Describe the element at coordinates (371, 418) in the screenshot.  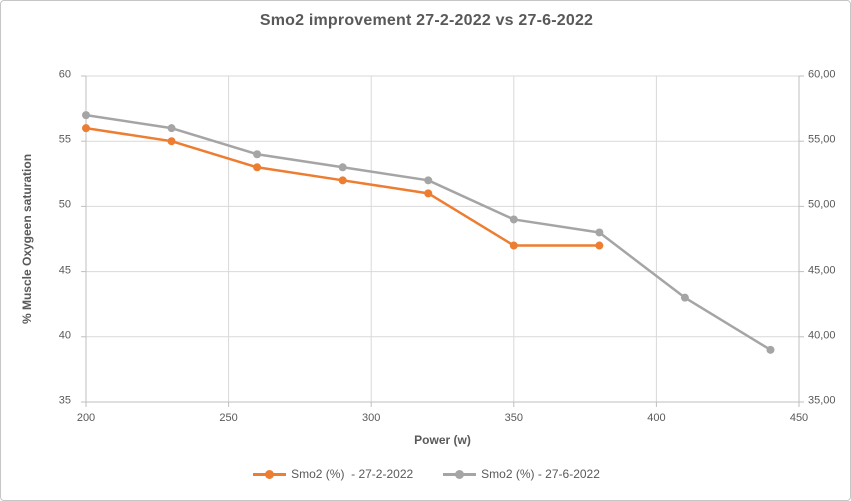
I see `x-axis-tick-label: 300` at that location.